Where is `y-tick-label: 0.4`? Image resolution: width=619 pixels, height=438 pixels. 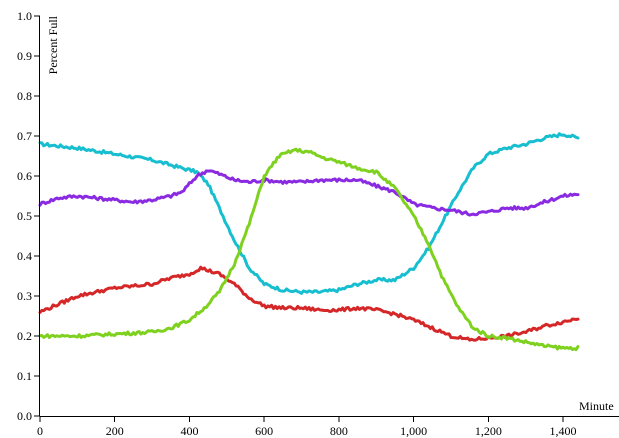
y-tick-label: 0.4 is located at coordinates (24, 256).